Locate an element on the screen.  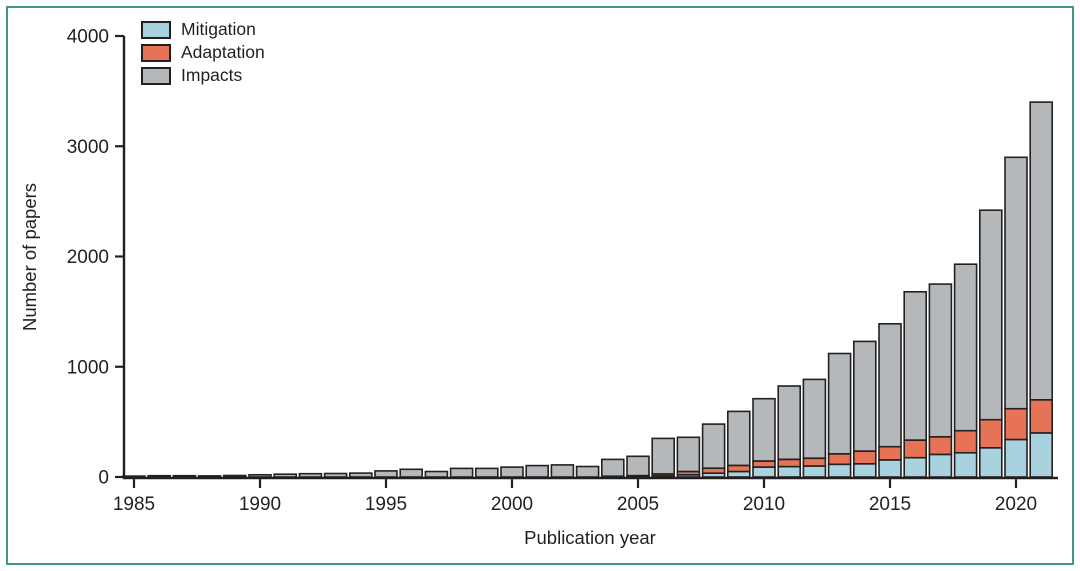
bar-segment-2002-impacts is located at coordinates (562, 471).